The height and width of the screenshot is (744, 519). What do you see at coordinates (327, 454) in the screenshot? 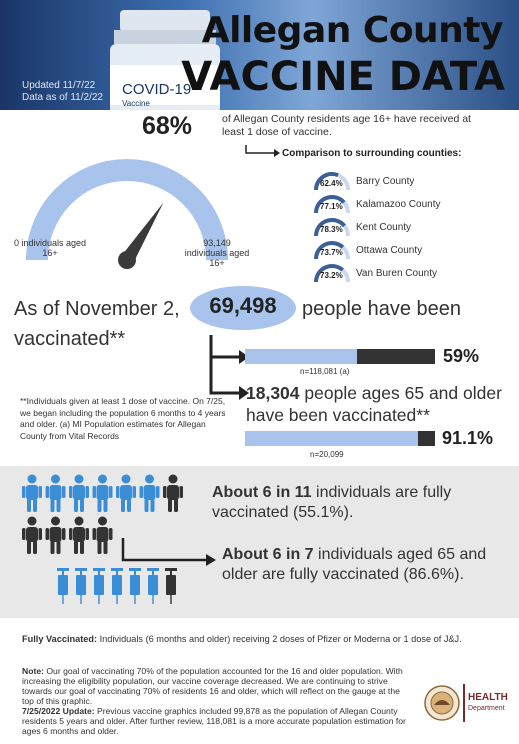
I see `progress-n-65: n=20,099` at bounding box center [327, 454].